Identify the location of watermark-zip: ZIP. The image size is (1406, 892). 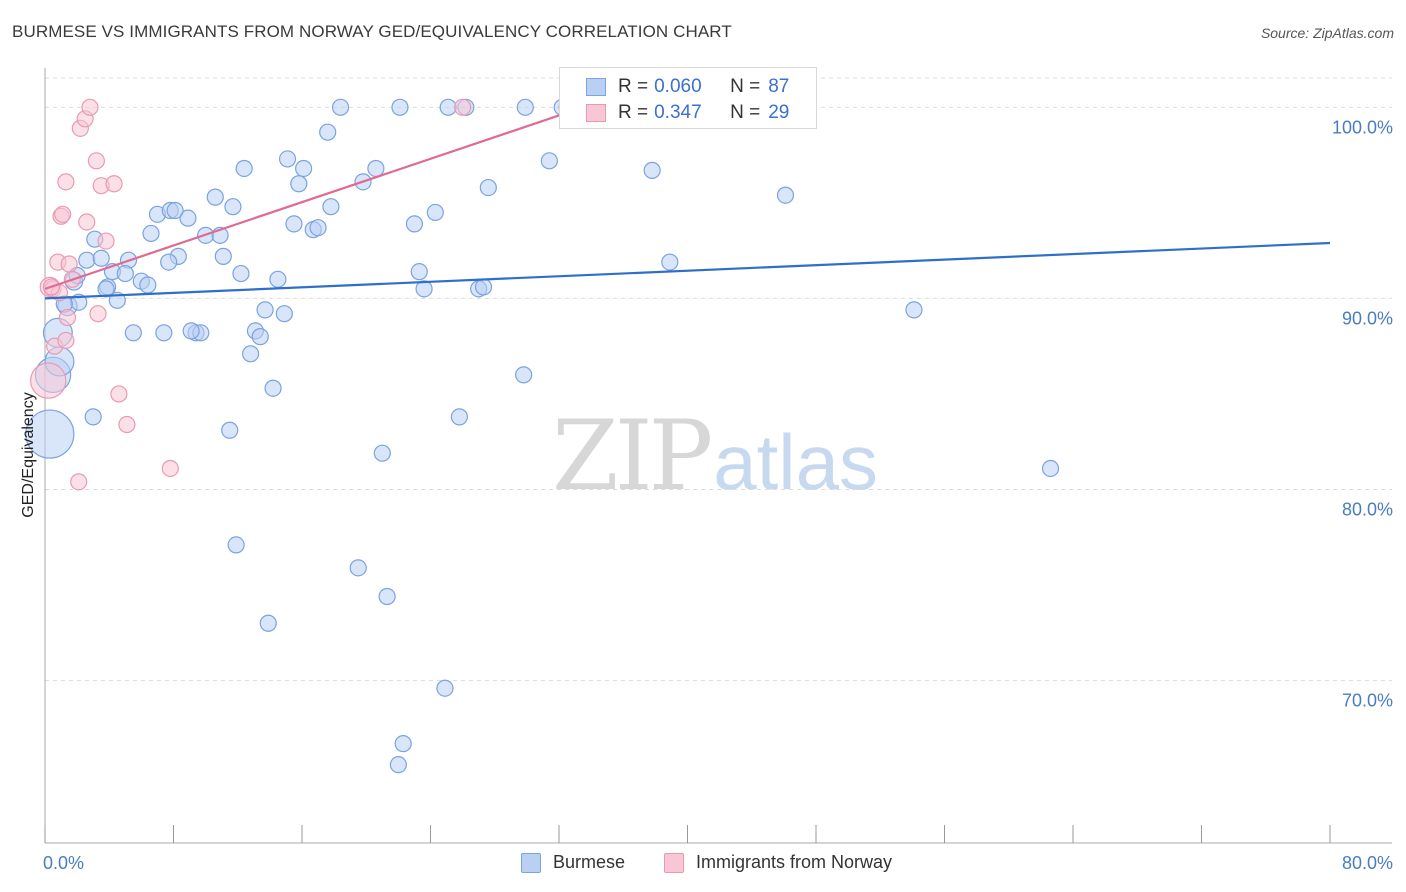
(632, 456).